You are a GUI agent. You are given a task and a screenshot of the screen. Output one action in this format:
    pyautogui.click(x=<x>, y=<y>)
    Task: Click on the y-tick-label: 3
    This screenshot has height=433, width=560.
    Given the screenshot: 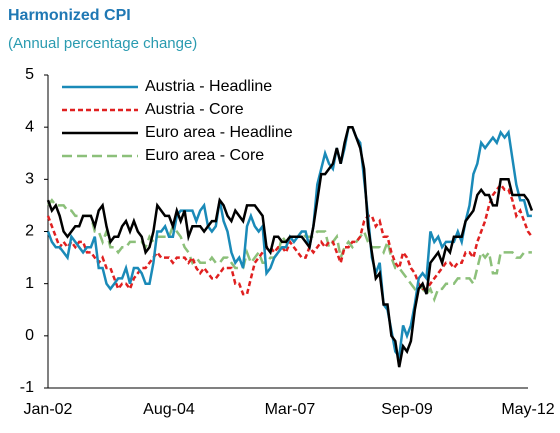 What is the action you would take?
    pyautogui.click(x=29, y=179)
    